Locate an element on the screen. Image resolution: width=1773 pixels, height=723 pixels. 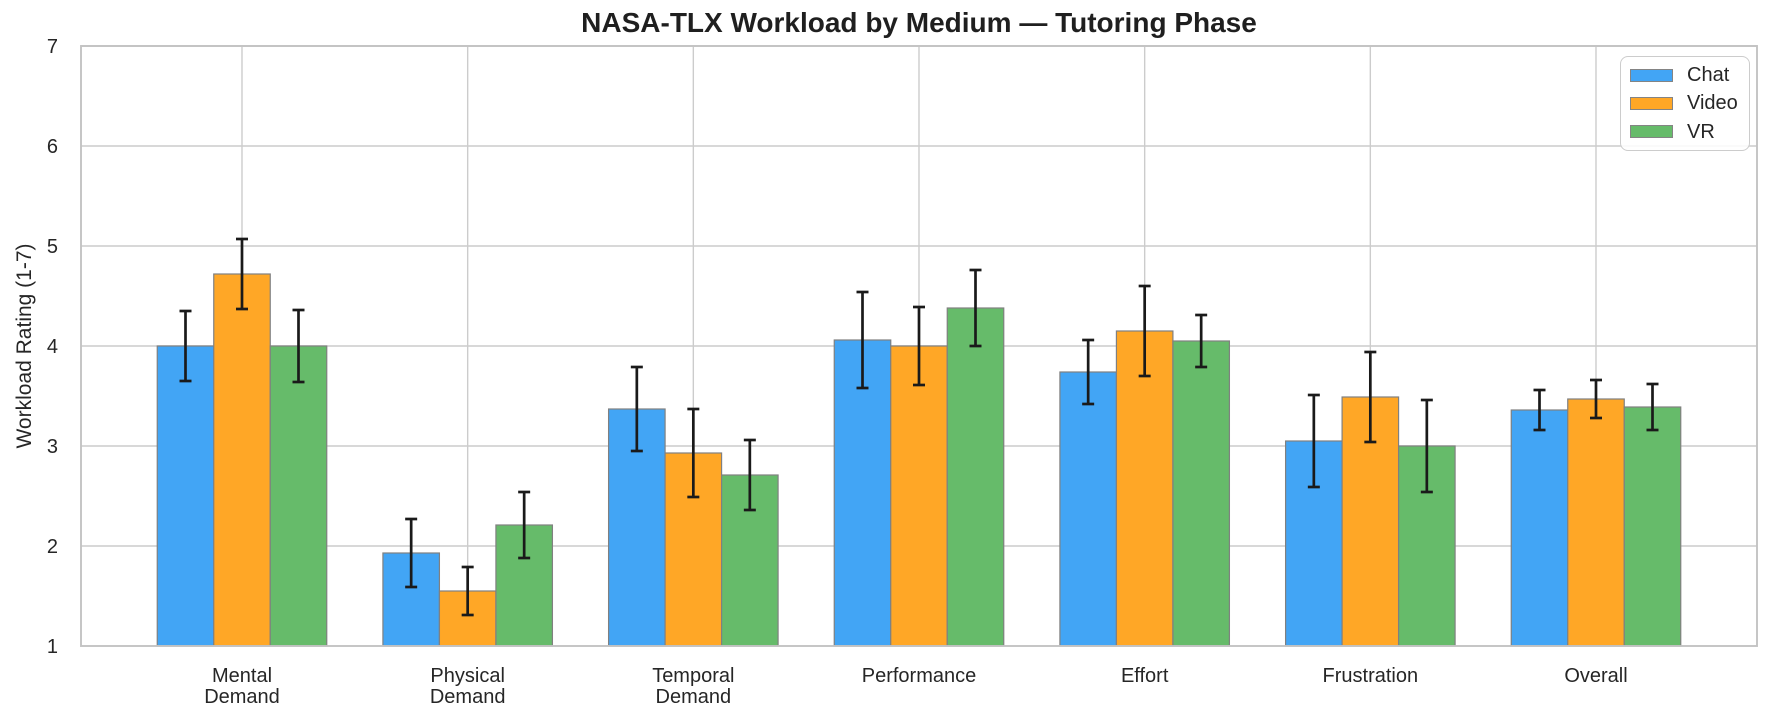
legend-swatch-video is located at coordinates (1651, 103).